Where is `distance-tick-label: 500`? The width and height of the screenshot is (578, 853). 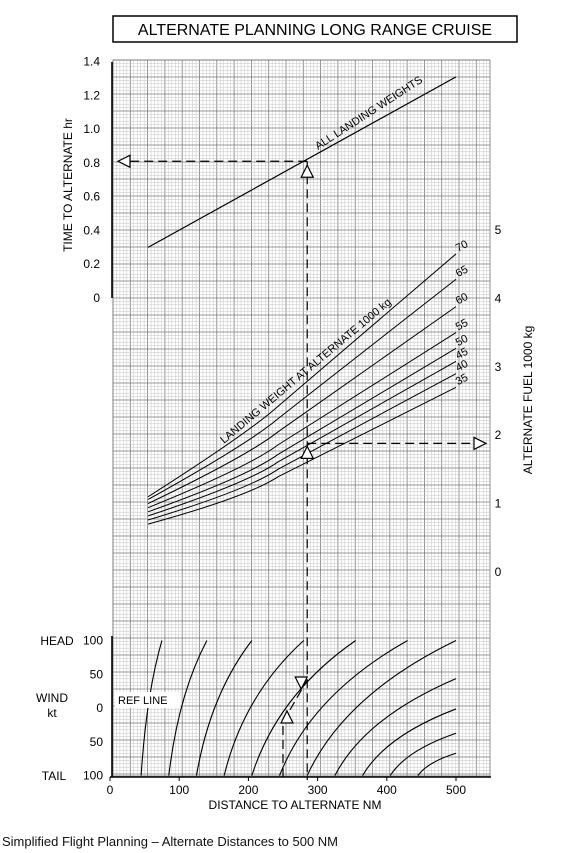 distance-tick-label: 500 is located at coordinates (456, 790).